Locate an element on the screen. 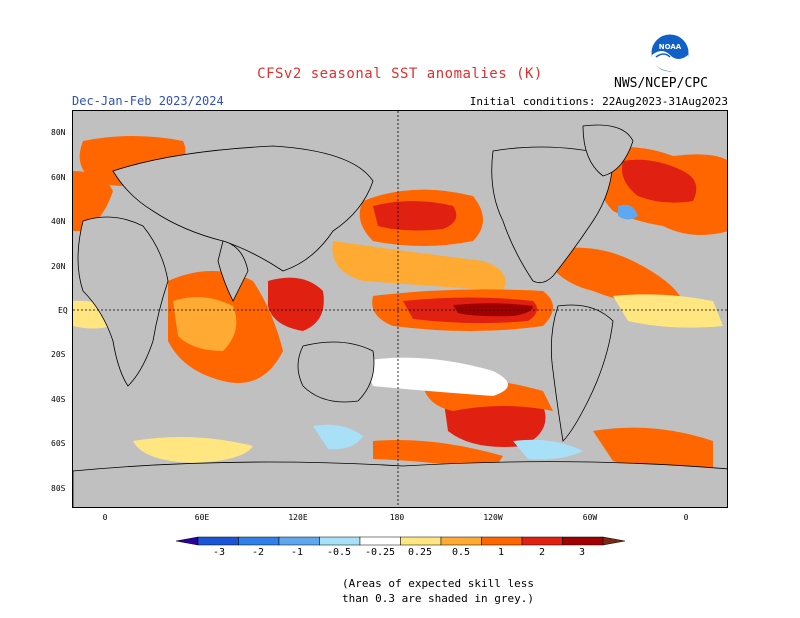  lat-label-40n: 40N is located at coordinates (58, 221).